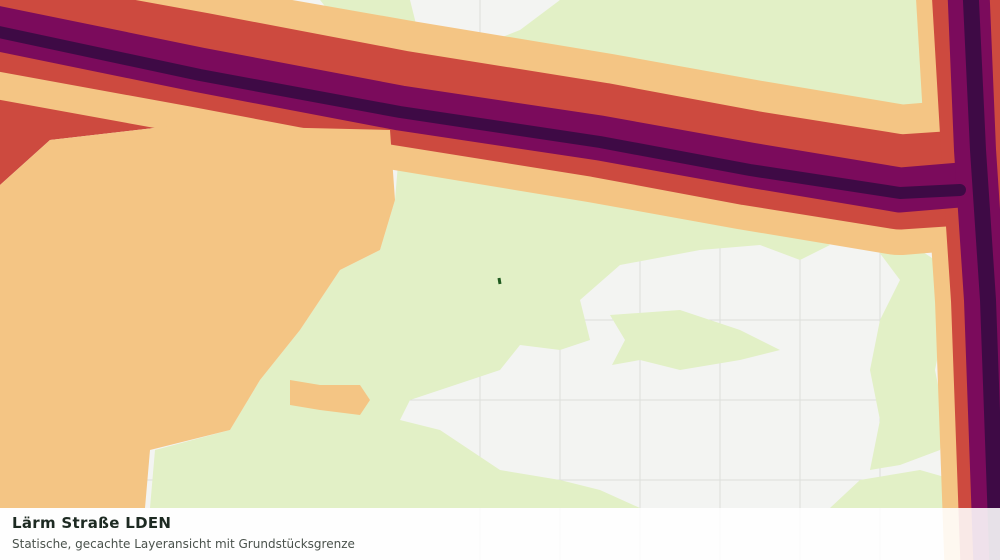 This screenshot has height=560, width=1000. What do you see at coordinates (330, 397) in the screenshot?
I see `noise-zone-medium` at bounding box center [330, 397].